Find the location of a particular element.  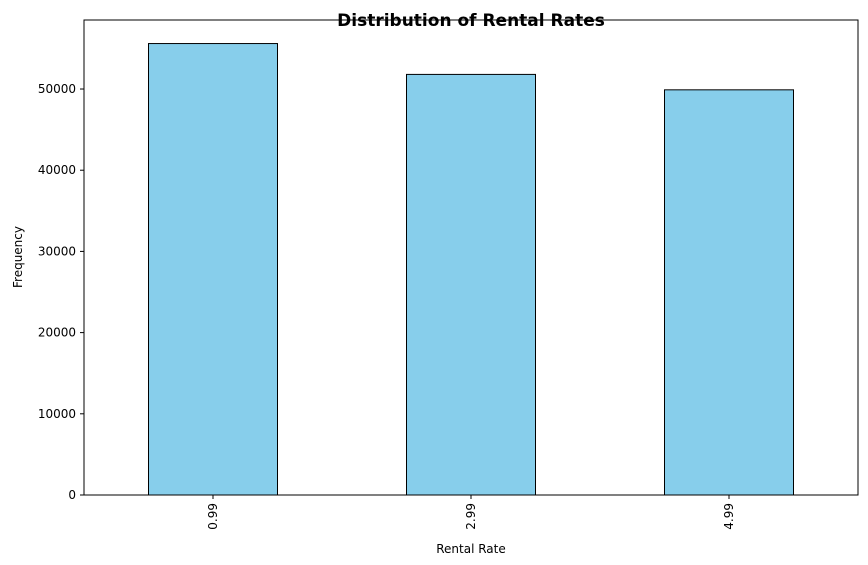

x-axis: 0.99 2.99 4.99 is located at coordinates (471, 512).